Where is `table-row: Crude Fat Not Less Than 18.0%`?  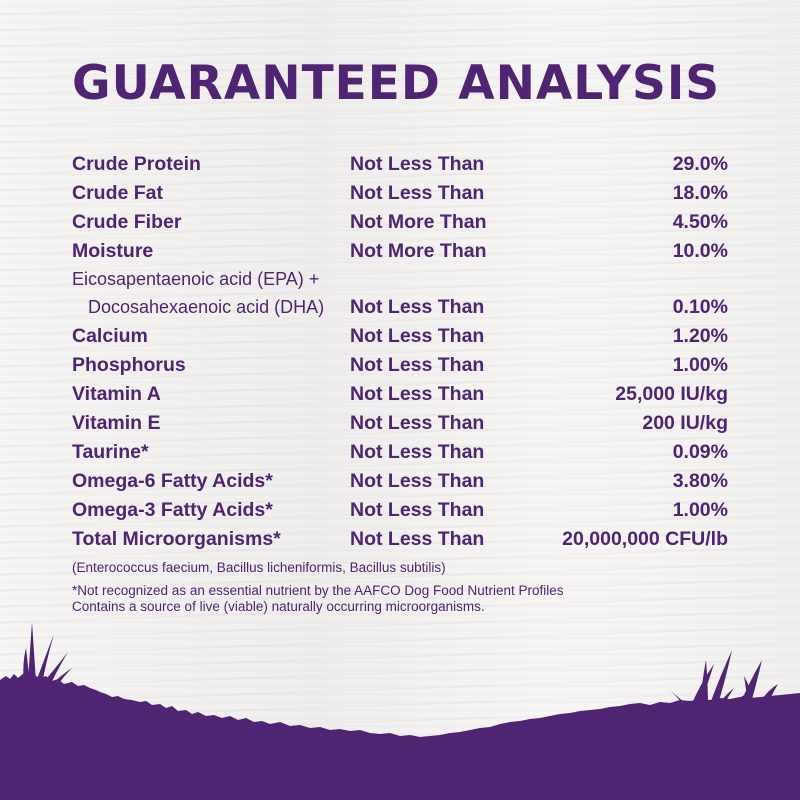 table-row: Crude Fat Not Less Than 18.0% is located at coordinates (400, 193).